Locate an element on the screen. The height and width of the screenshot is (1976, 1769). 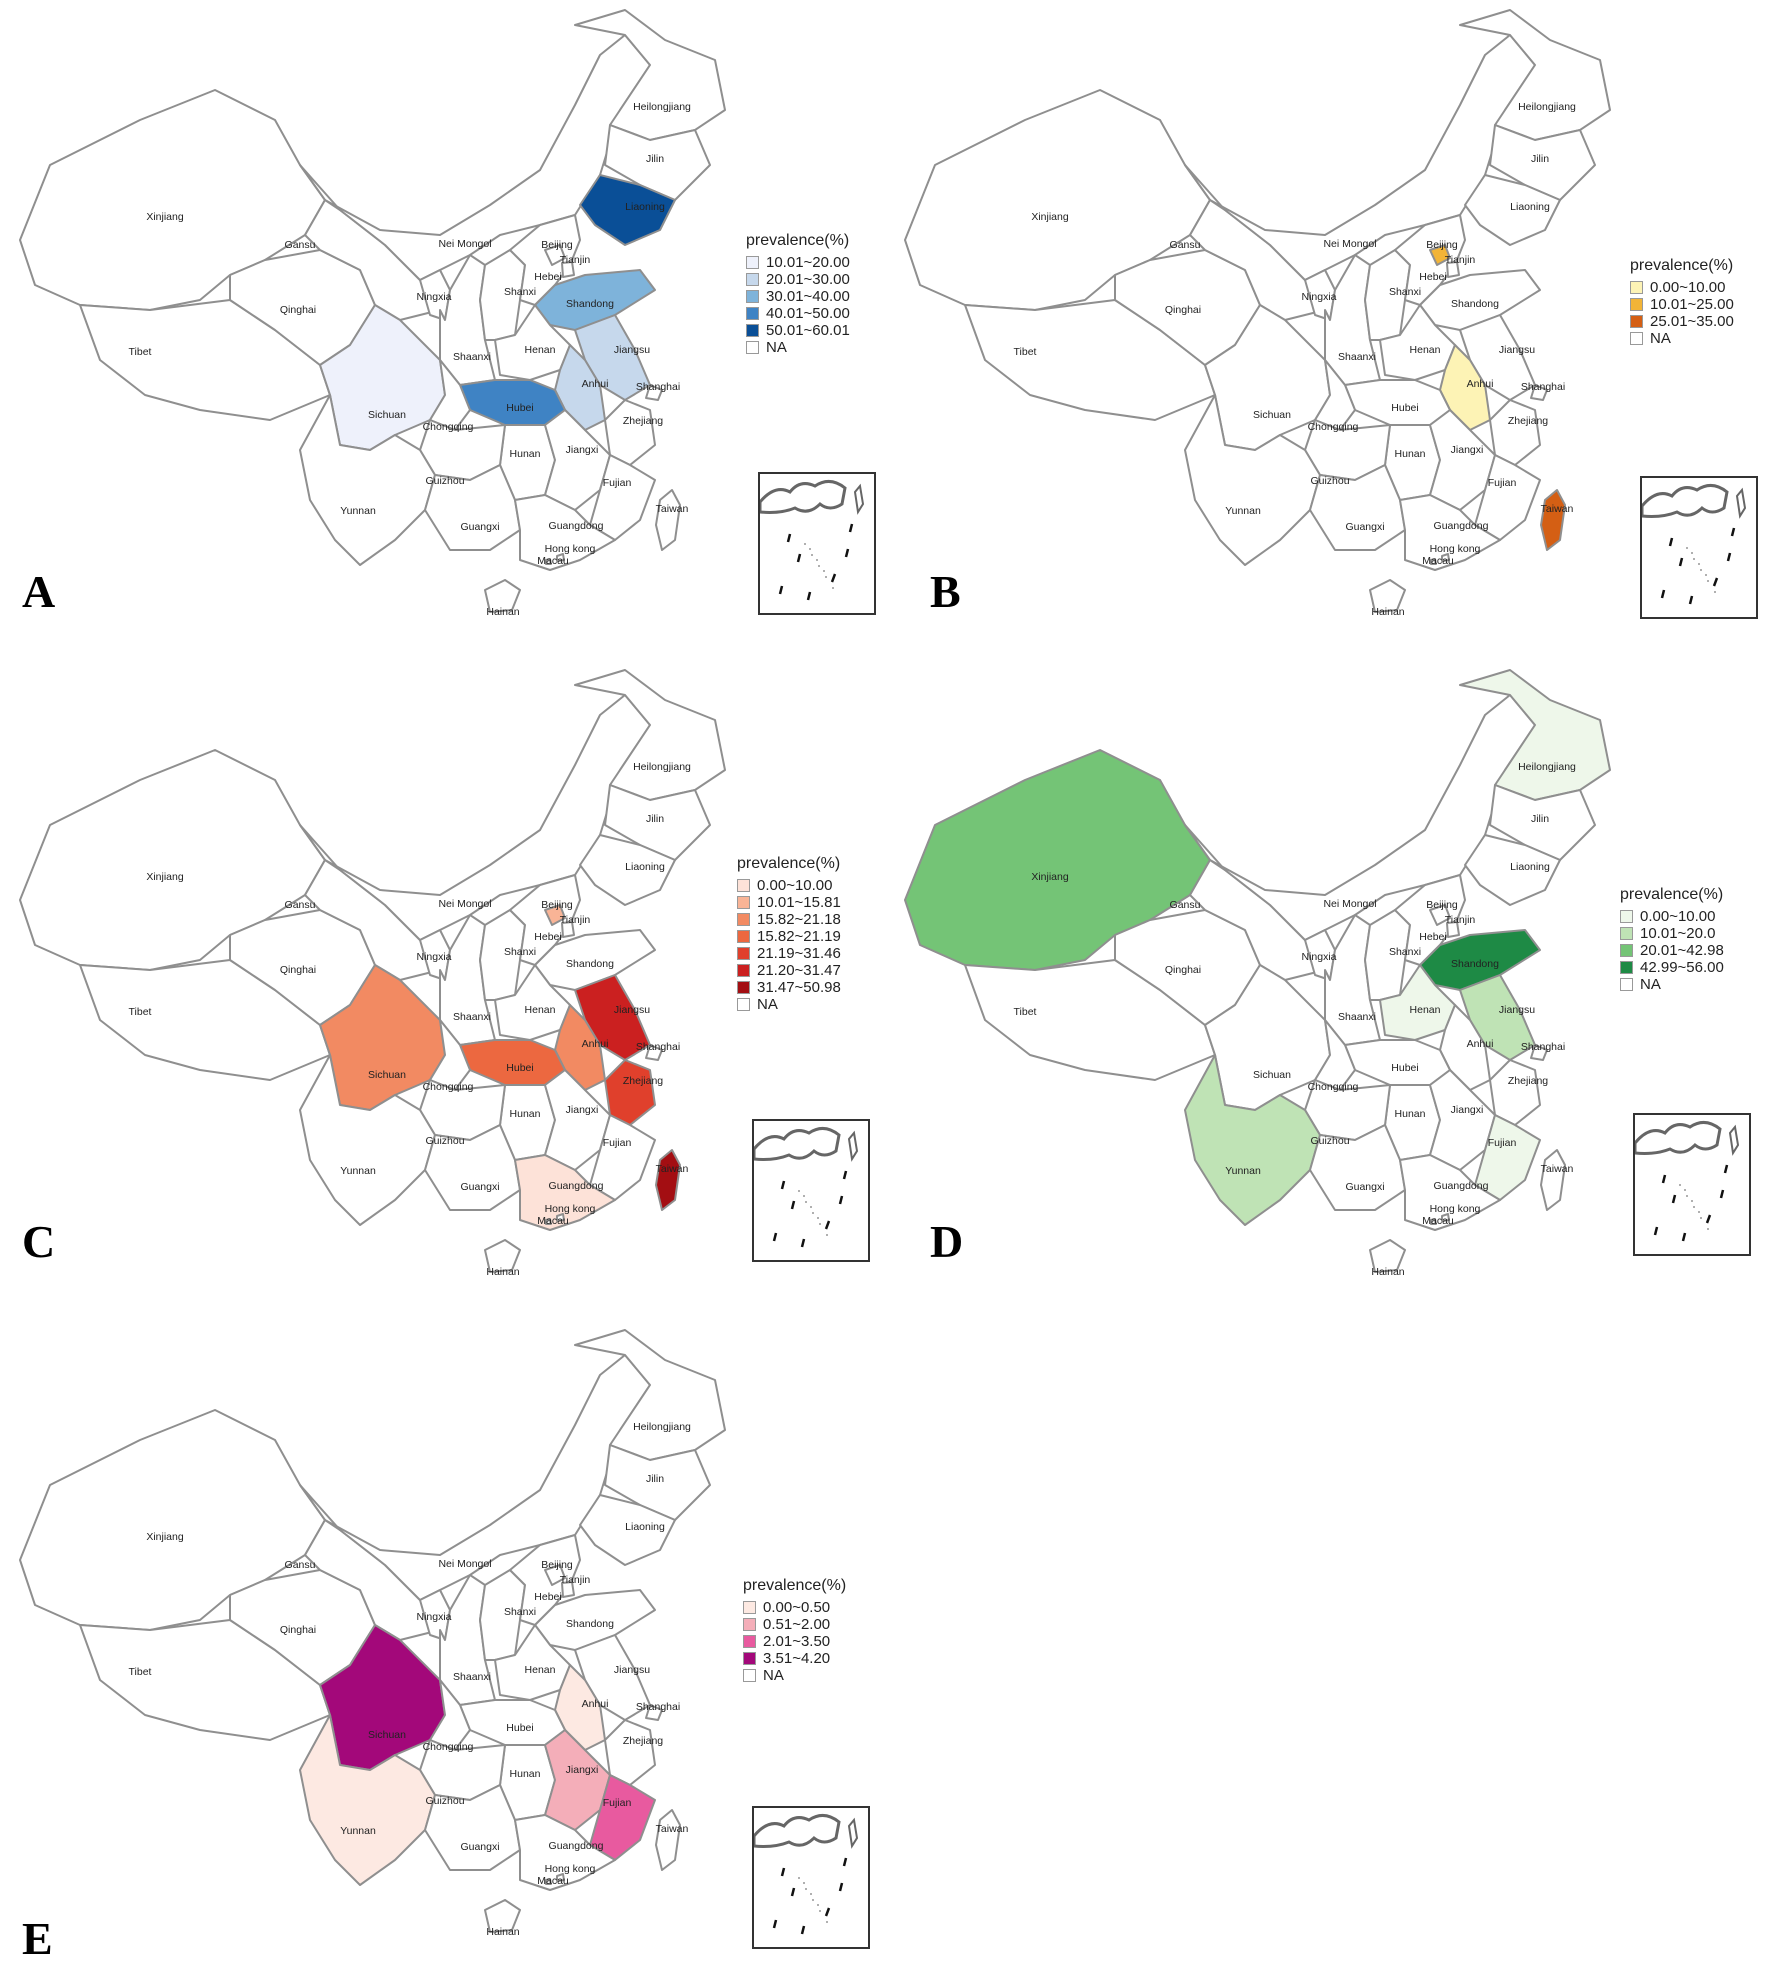
province-hainan is located at coordinates (502, 596).